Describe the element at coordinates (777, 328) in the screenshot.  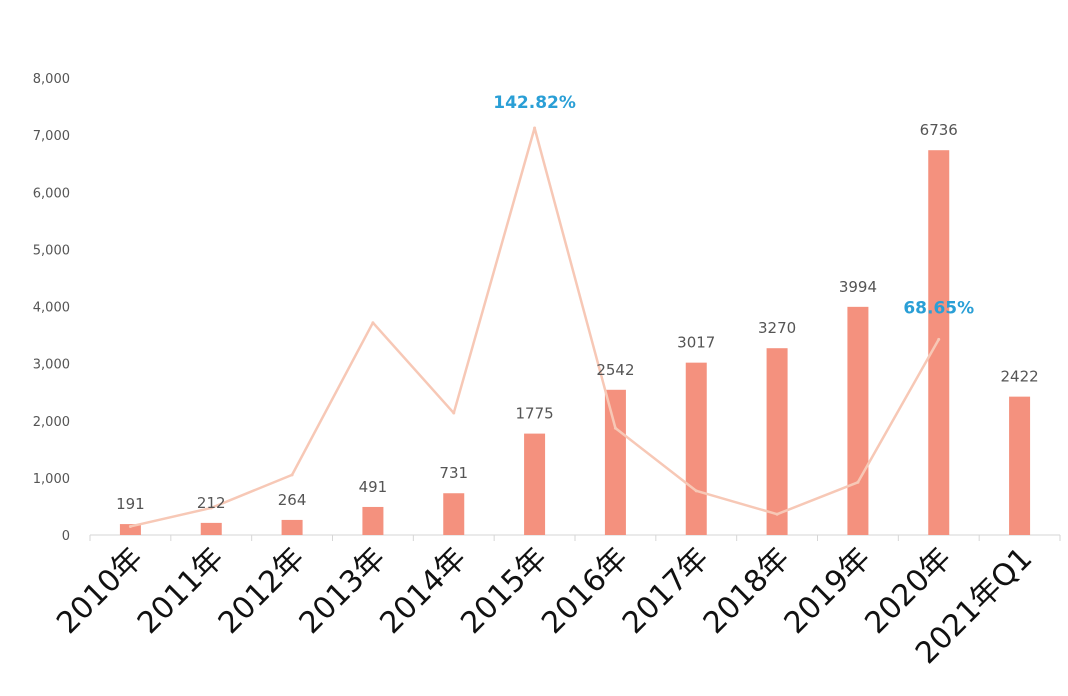
I see `bar-value-label: 3270` at that location.